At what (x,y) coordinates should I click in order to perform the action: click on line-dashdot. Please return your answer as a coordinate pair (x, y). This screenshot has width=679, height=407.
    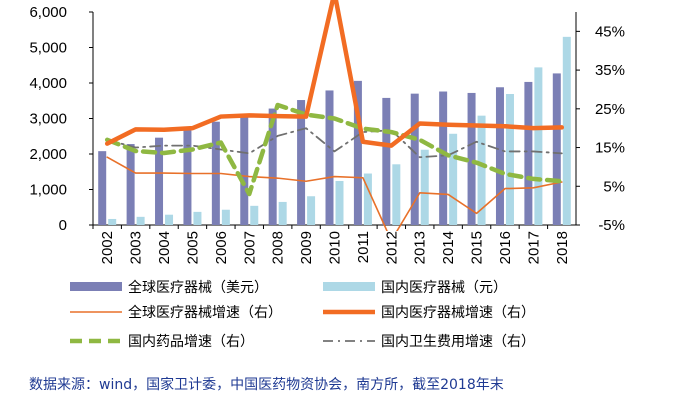
    Looking at the image, I should click on (334, 143).